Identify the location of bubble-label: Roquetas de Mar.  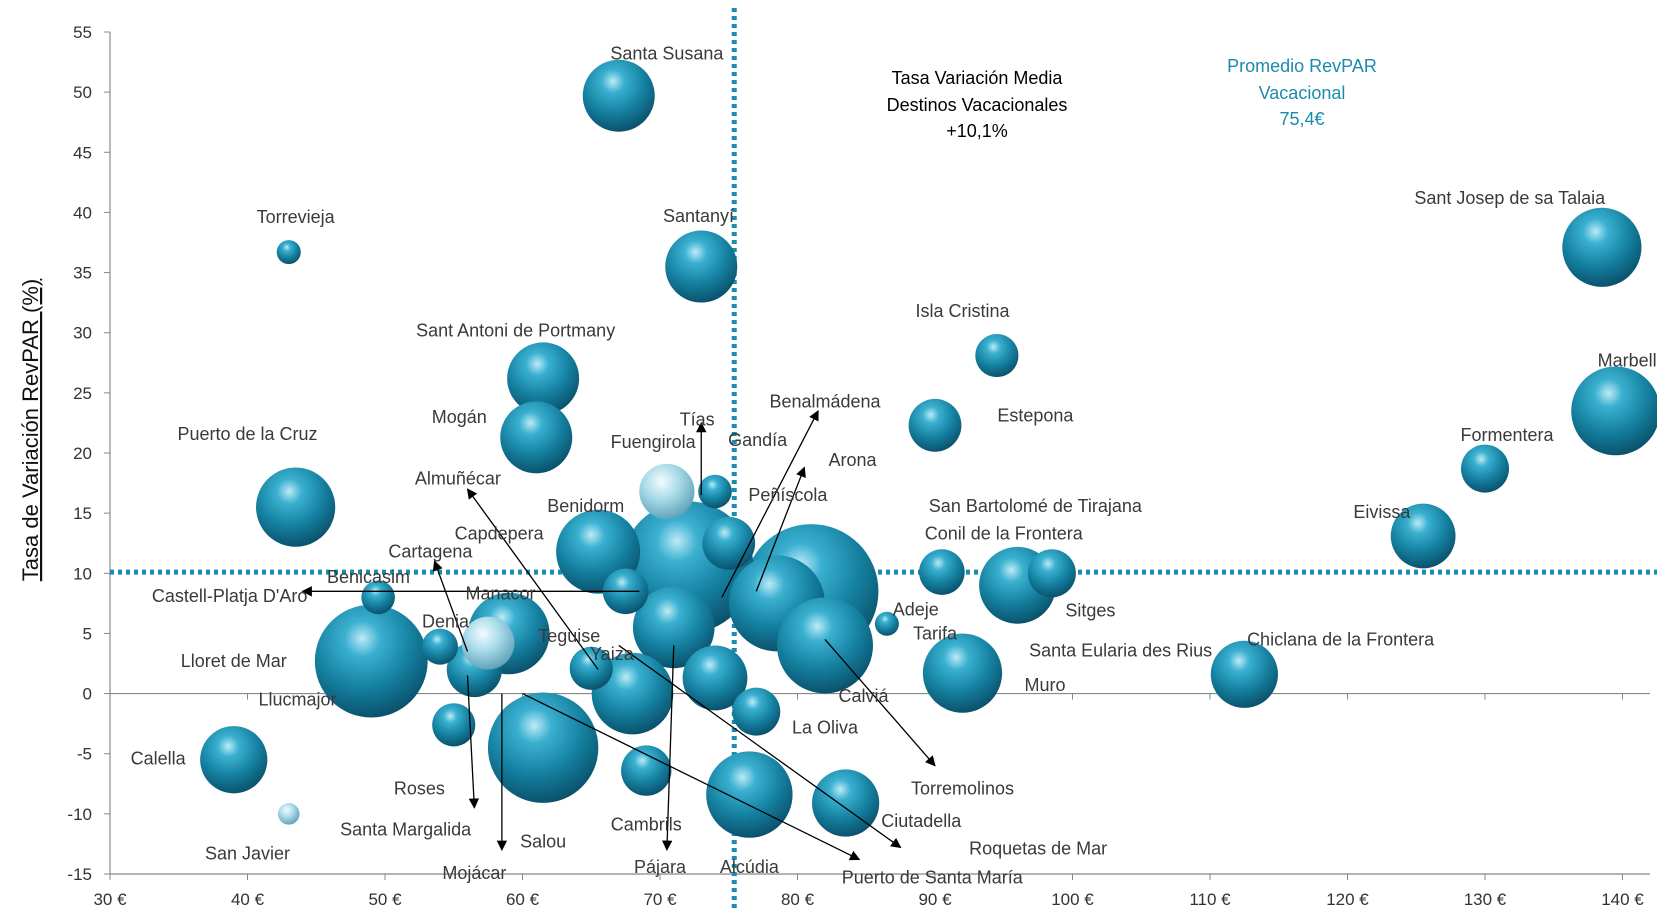
(1038, 849).